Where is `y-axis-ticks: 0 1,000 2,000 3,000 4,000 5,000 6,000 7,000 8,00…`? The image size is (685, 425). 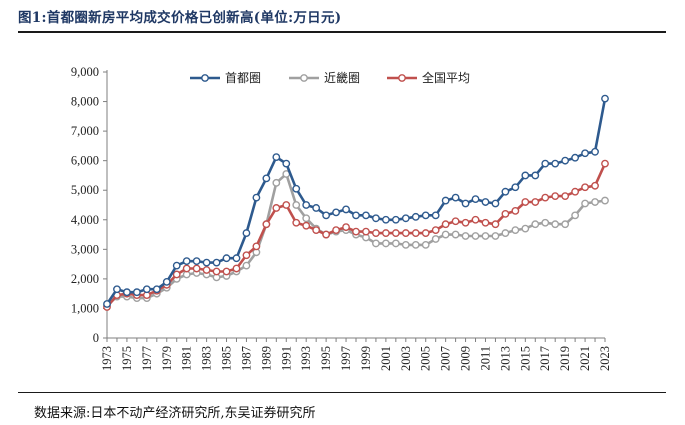
y-axis-ticks: 0 1,000 2,000 3,000 4,000 5,000 6,000 7,000 8,00… is located at coordinates (89, 205).